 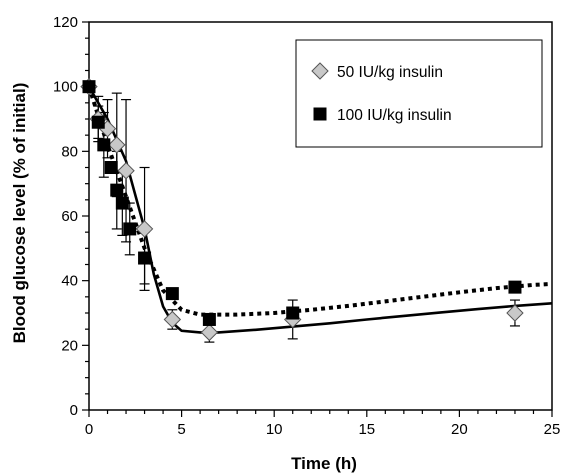 I want to click on y-tick-label: 100, so click(x=65, y=87).